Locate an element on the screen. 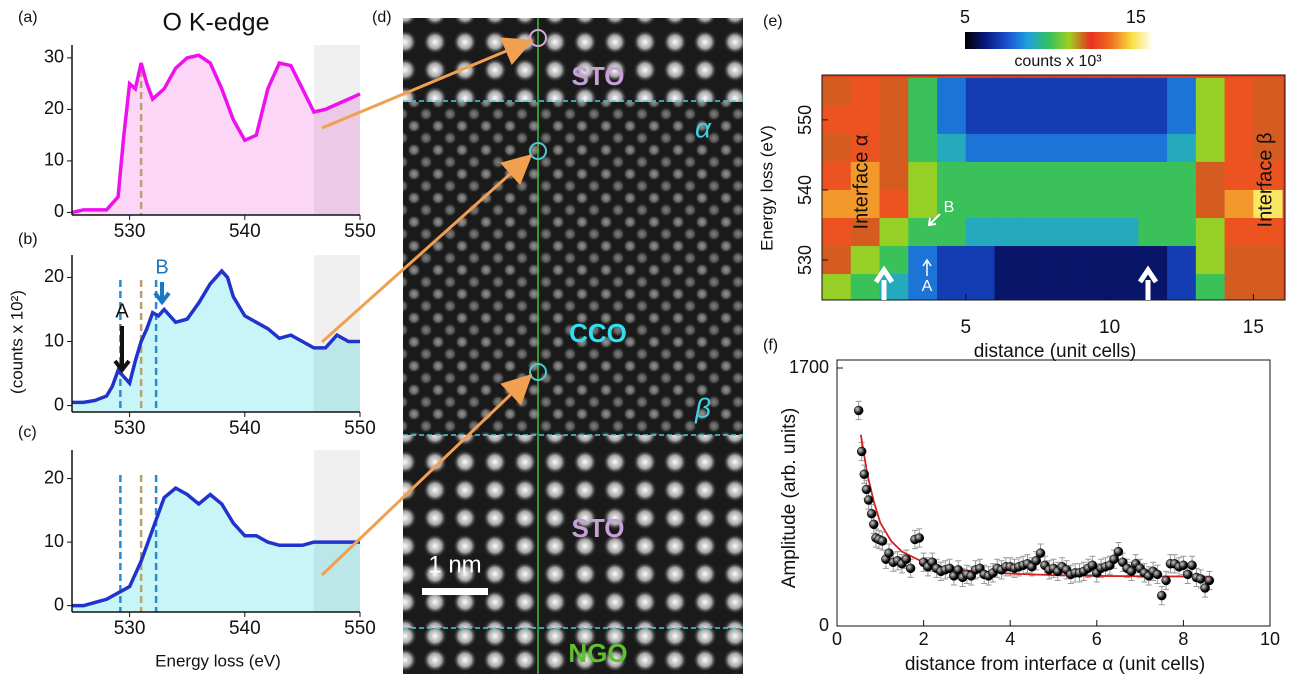  x-axis-label: distance (unit cells) is located at coordinates (1055, 351).